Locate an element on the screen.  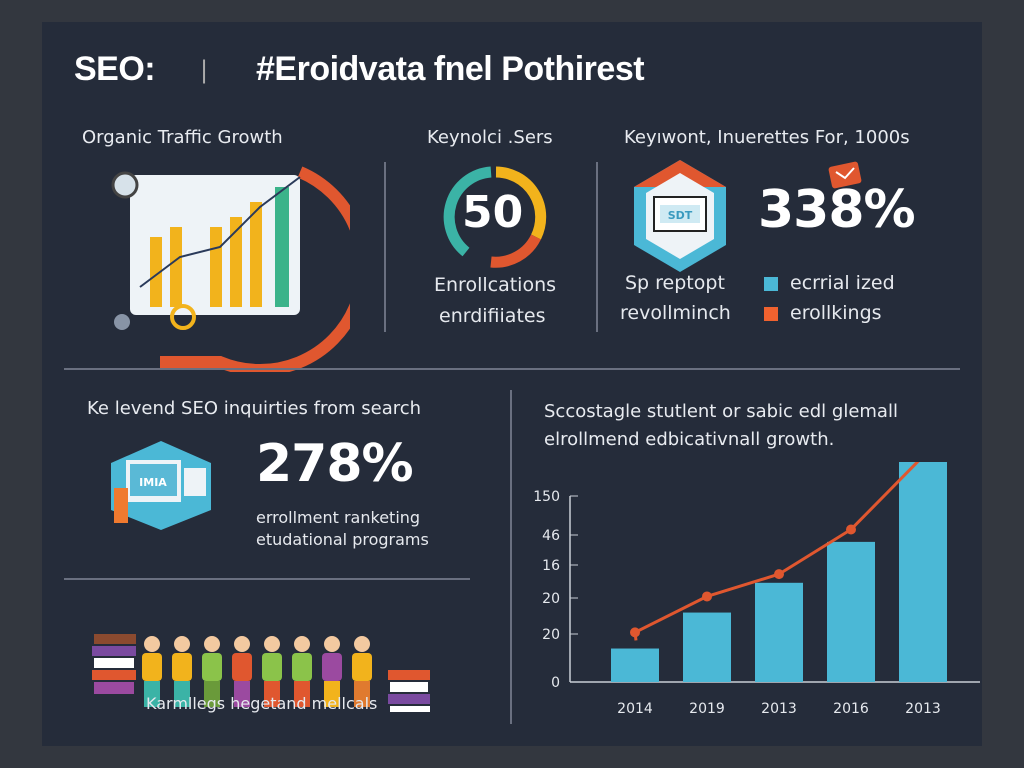
legend-item: erollkings is located at coordinates (823, 313).